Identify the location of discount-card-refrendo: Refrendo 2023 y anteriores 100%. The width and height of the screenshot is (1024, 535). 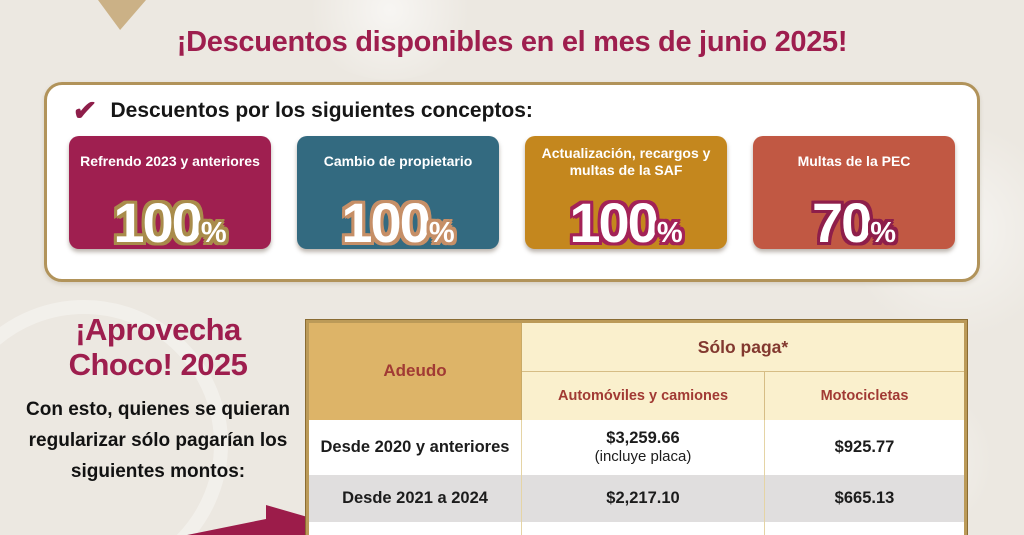
(170, 193).